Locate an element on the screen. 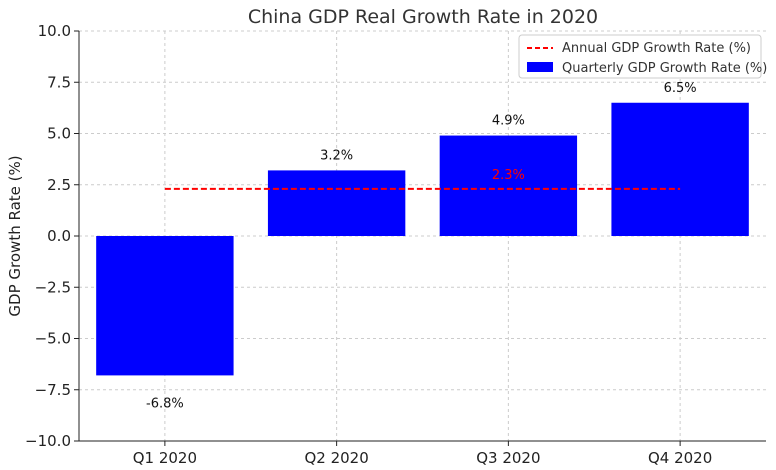  x-tick-label-0: Q1 2020 is located at coordinates (165, 458).